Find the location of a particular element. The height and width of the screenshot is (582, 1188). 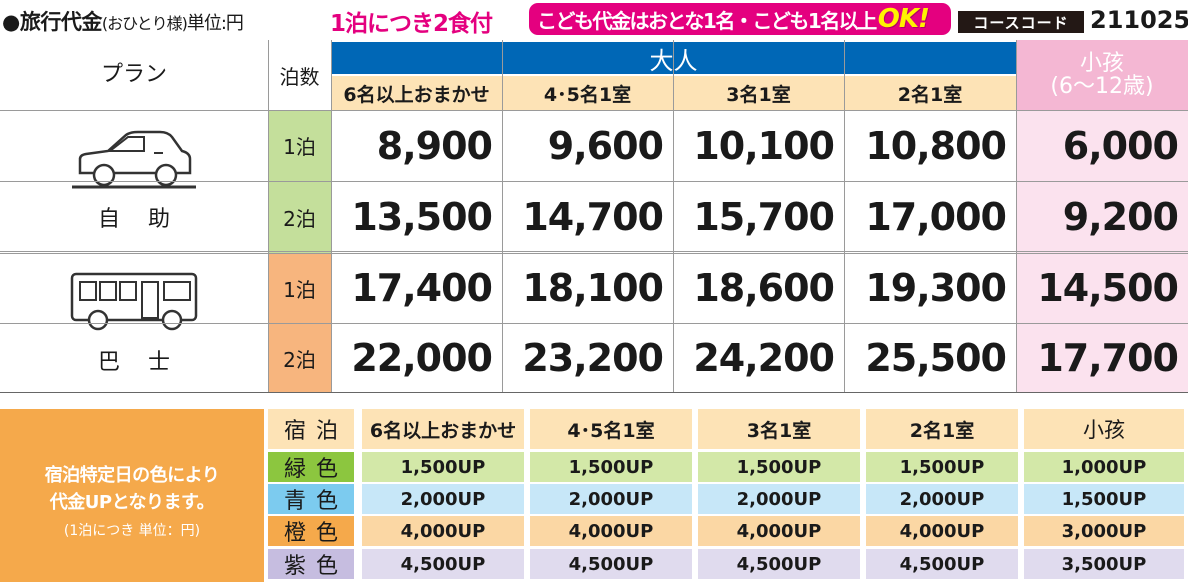

child-header-title: 小孩 is located at coordinates (1101, 63).